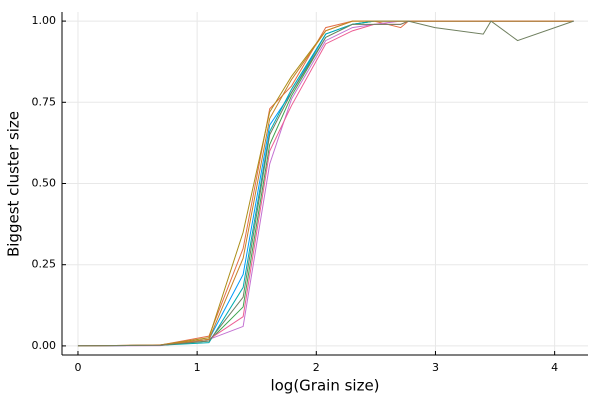 This screenshot has width=600, height=400. Describe the element at coordinates (14, 184) in the screenshot. I see `y-axis-label: Biggest cluster size` at that location.